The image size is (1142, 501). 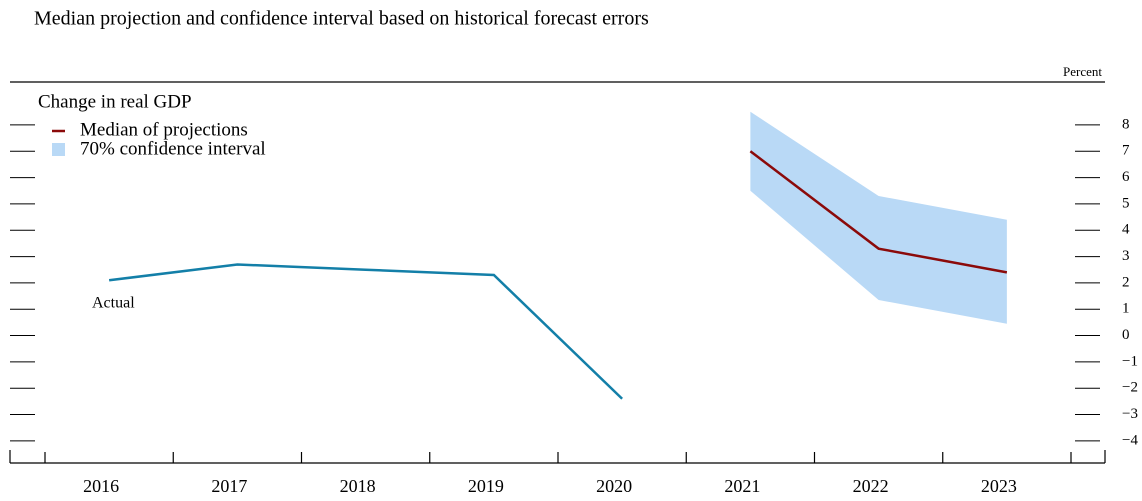 I want to click on y-tick-label: −1, so click(x=1130, y=361).